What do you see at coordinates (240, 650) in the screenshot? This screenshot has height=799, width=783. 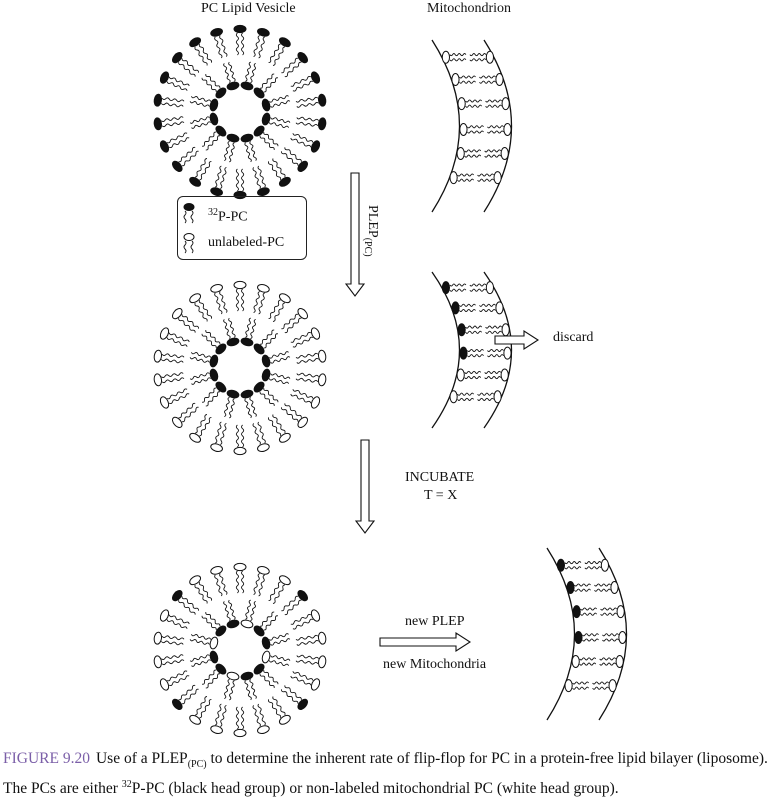 I see `vesicle-after-incubation` at bounding box center [240, 650].